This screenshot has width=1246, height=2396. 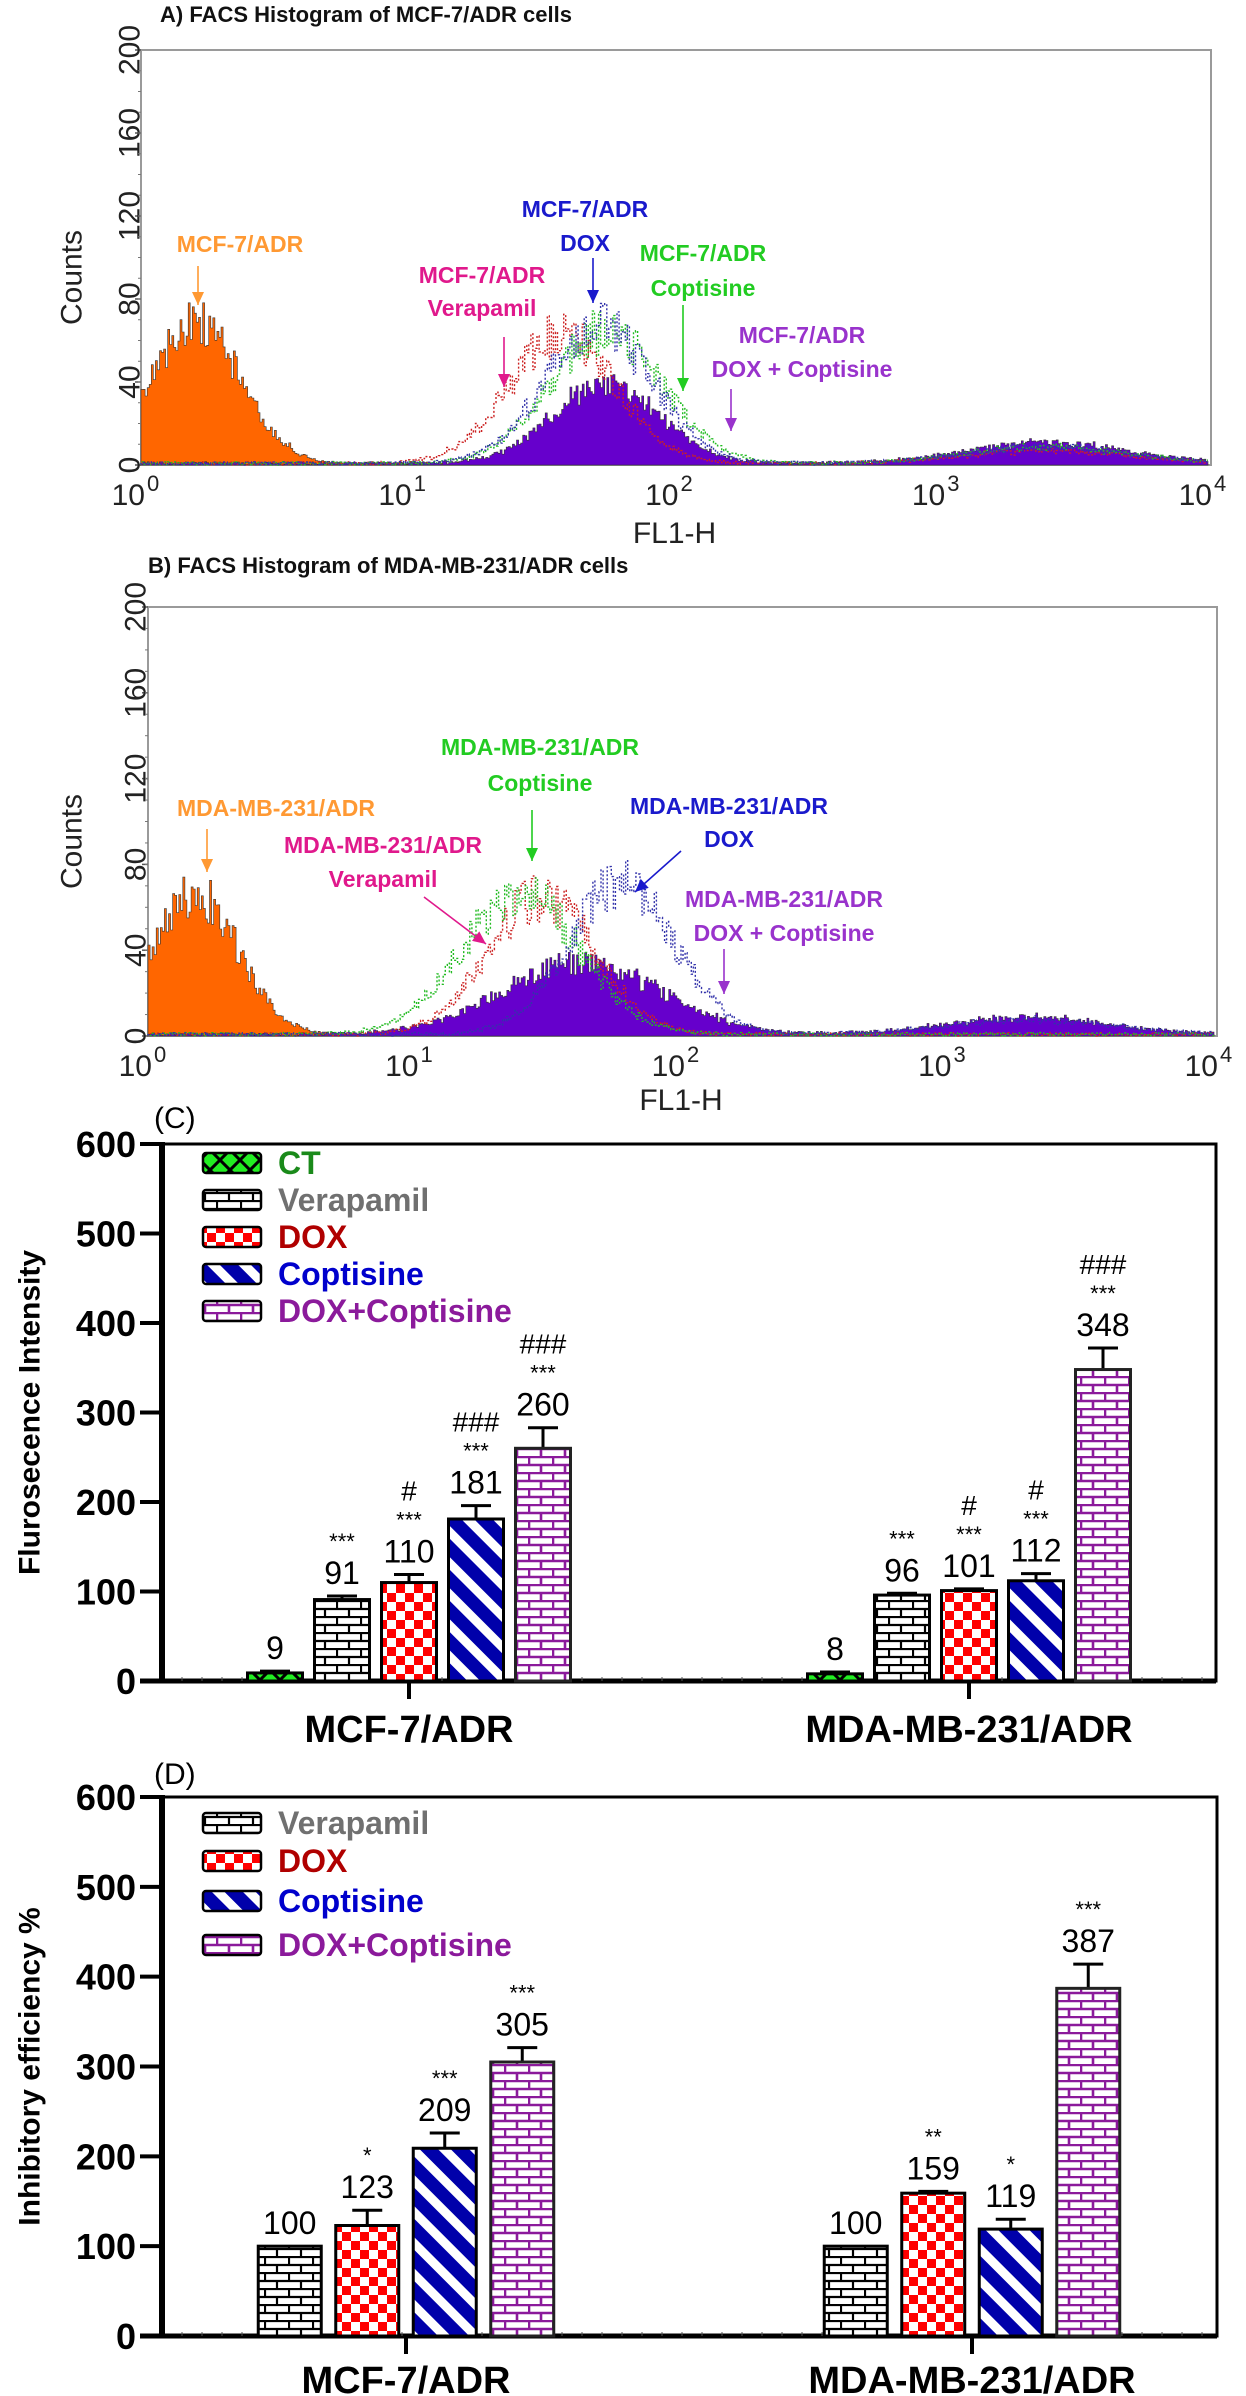 I want to click on value-label: 119, so click(x=1010, y=2196).